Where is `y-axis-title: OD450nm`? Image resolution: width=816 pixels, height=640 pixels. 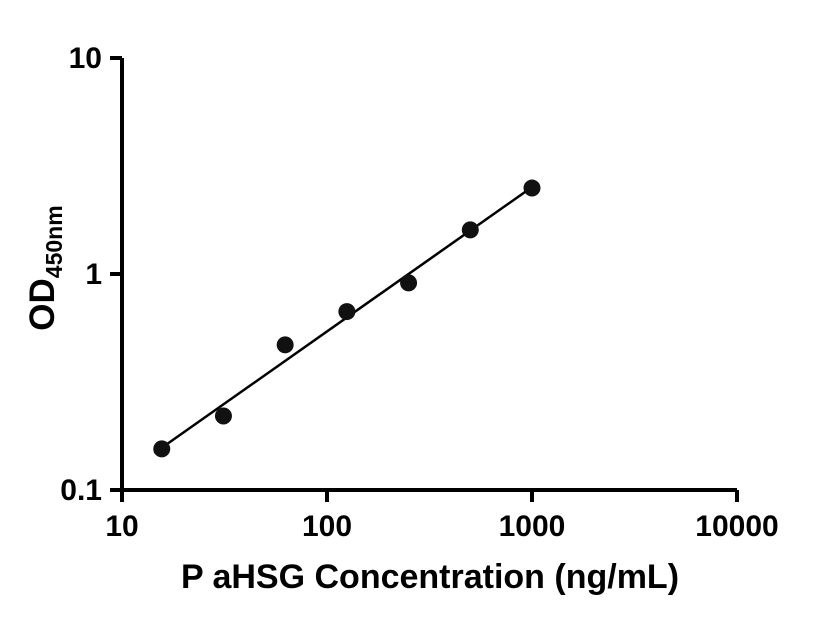
y-axis-title: OD450nm is located at coordinates (45, 267).